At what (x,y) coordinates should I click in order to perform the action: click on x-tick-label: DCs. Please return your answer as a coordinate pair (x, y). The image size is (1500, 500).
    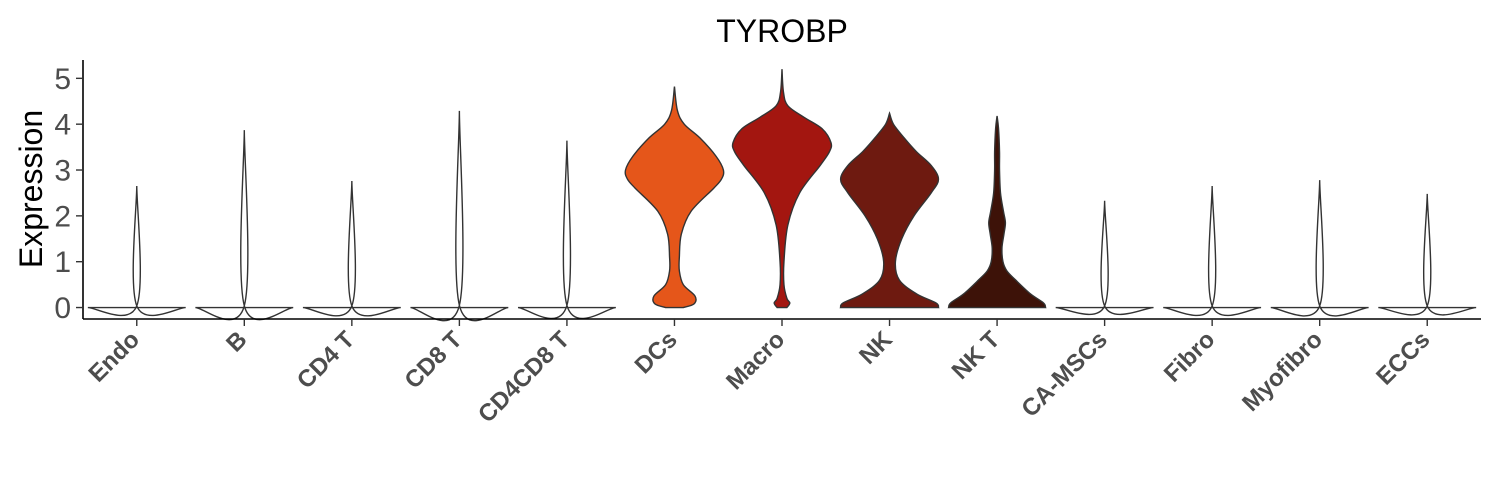
    Looking at the image, I should click on (656, 352).